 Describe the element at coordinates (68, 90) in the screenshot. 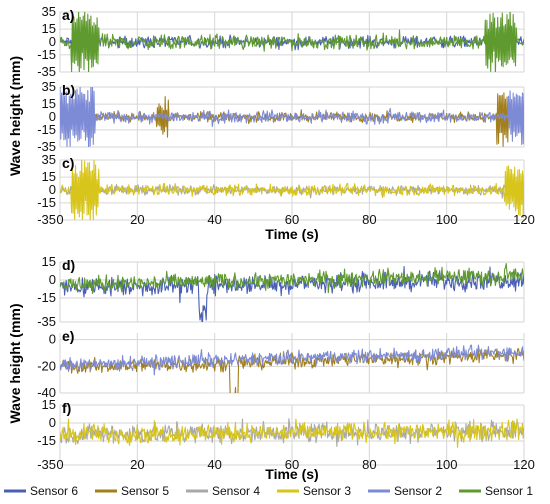

I see `panel-label: b)` at that location.